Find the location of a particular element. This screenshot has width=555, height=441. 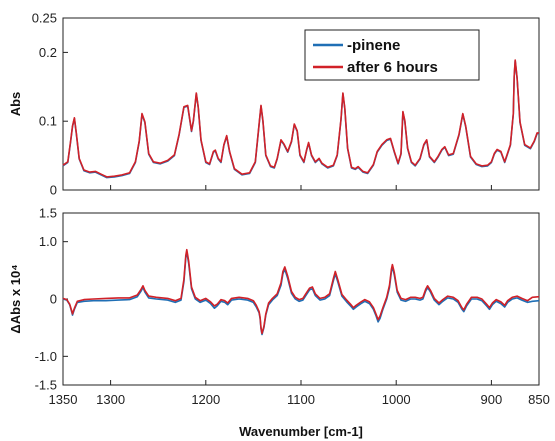

bottom-y-ticks: -1.5 -1.0 0 1.0 1.5 is located at coordinates (51, 299).